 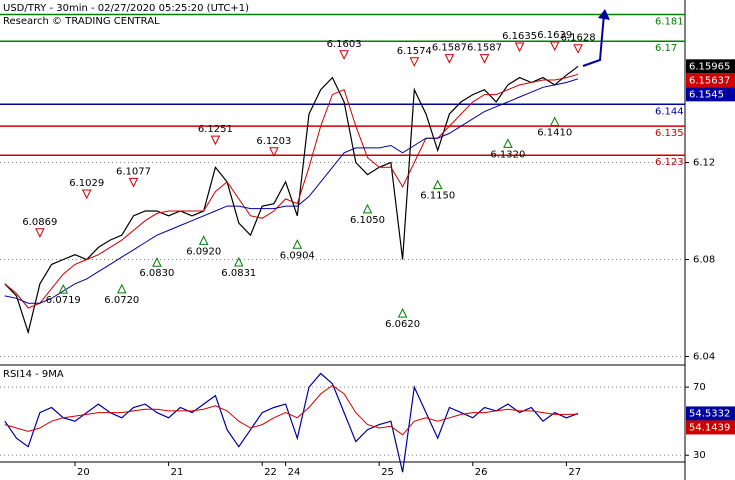 I want to click on low-label: 6.1410, so click(x=554, y=133).